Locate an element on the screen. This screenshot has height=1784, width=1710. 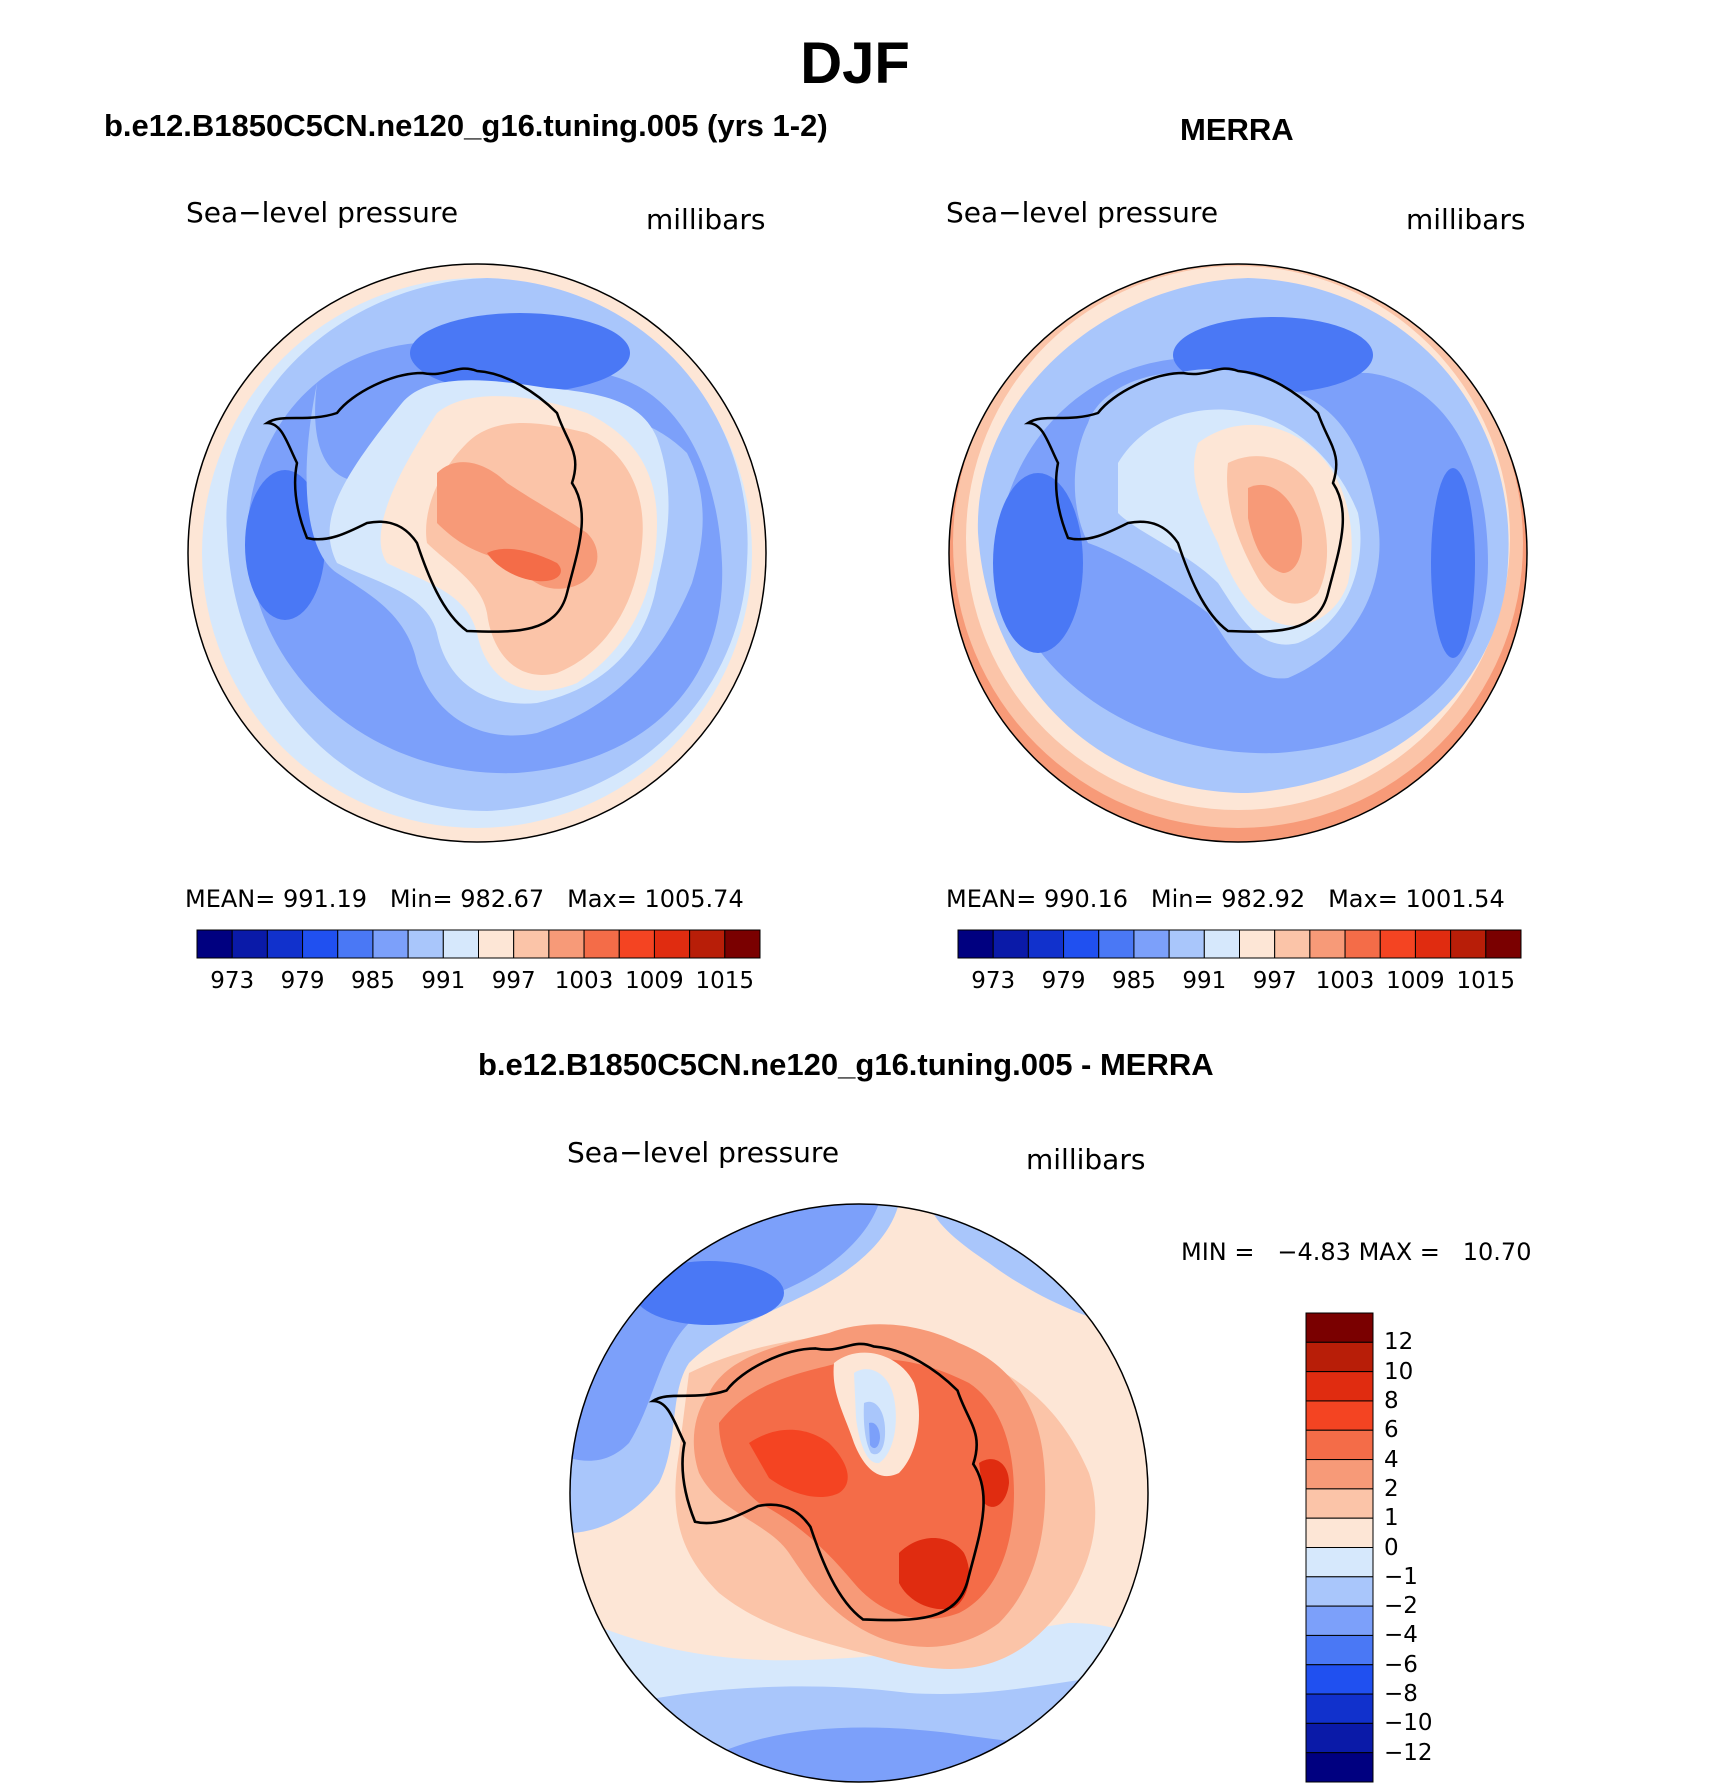
colorbar-tick-label: −2 is located at coordinates (1401, 1606).